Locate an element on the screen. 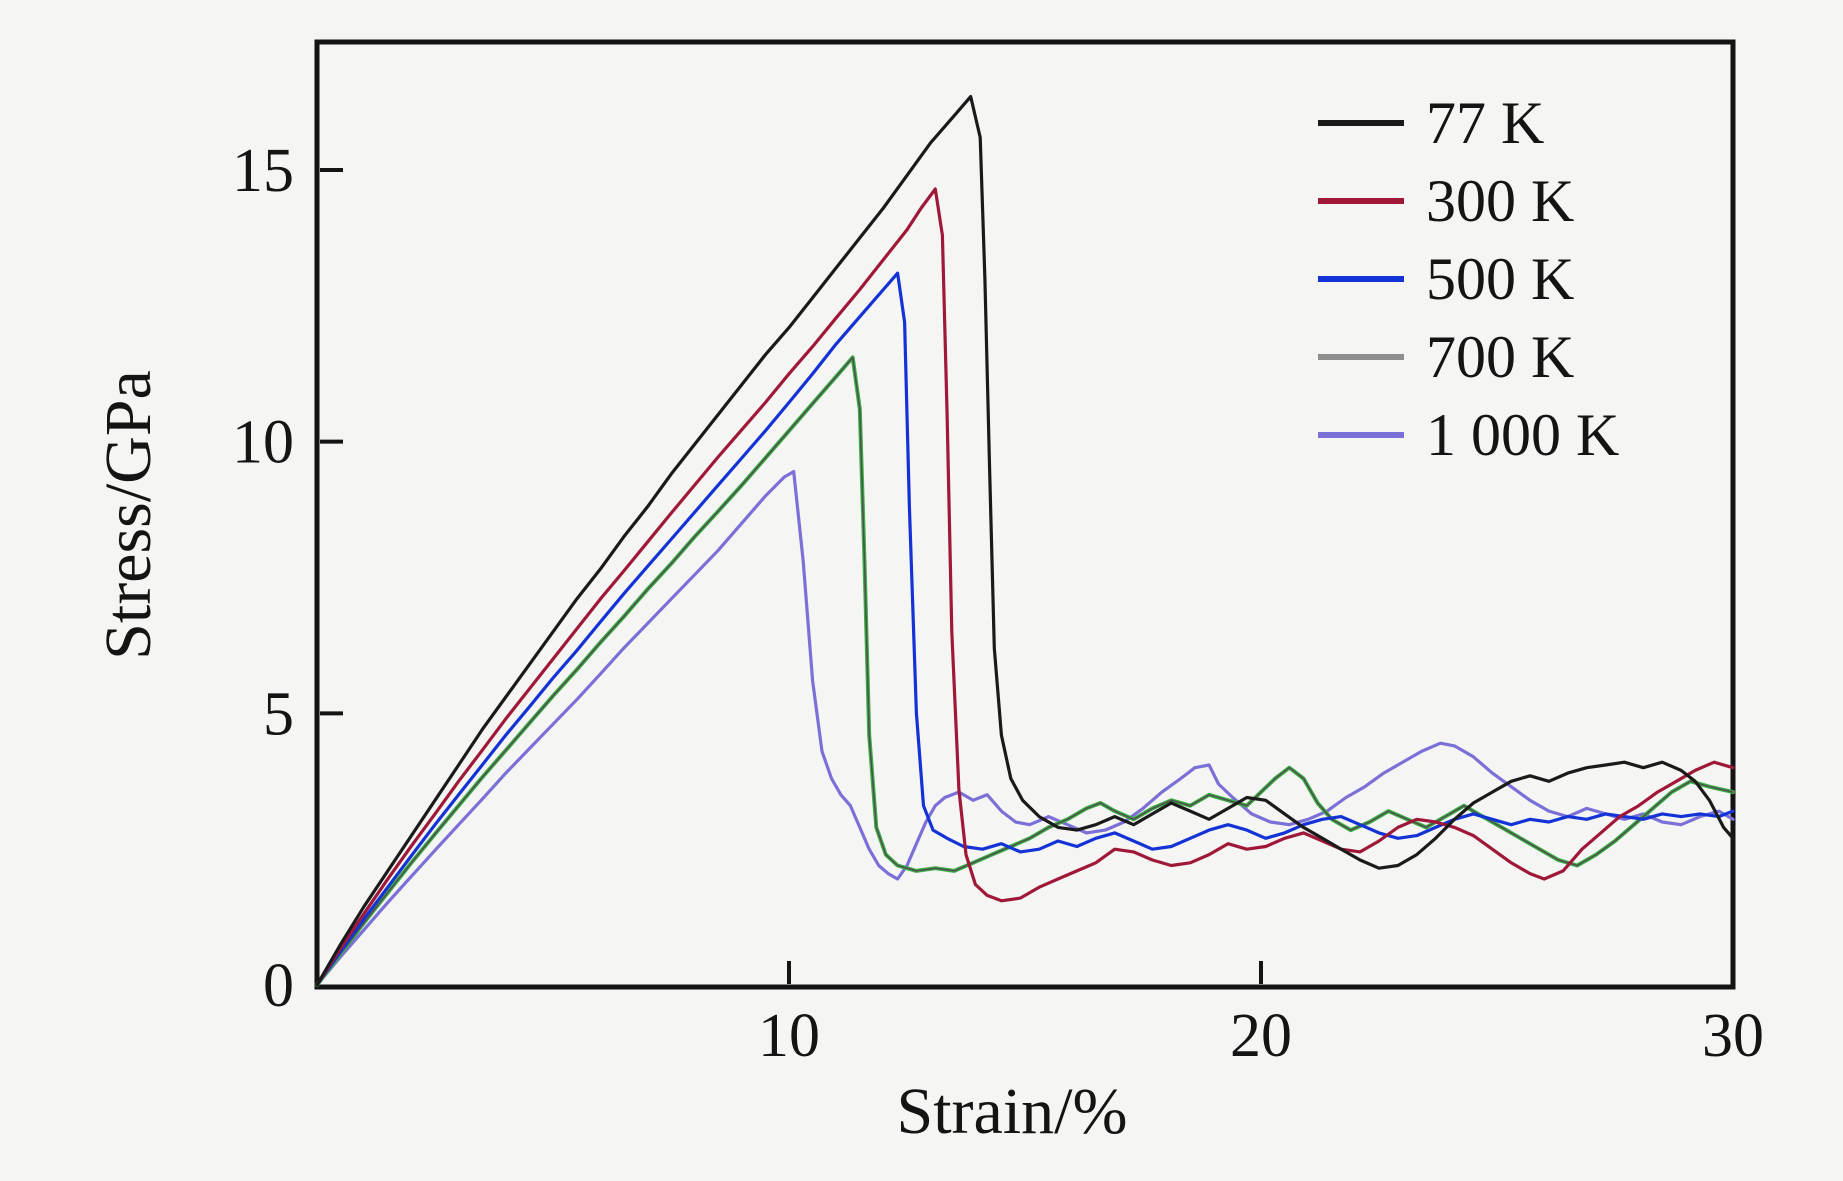 The image size is (1843, 1181). legend-row-700-k: 700 K is located at coordinates (1468, 357).